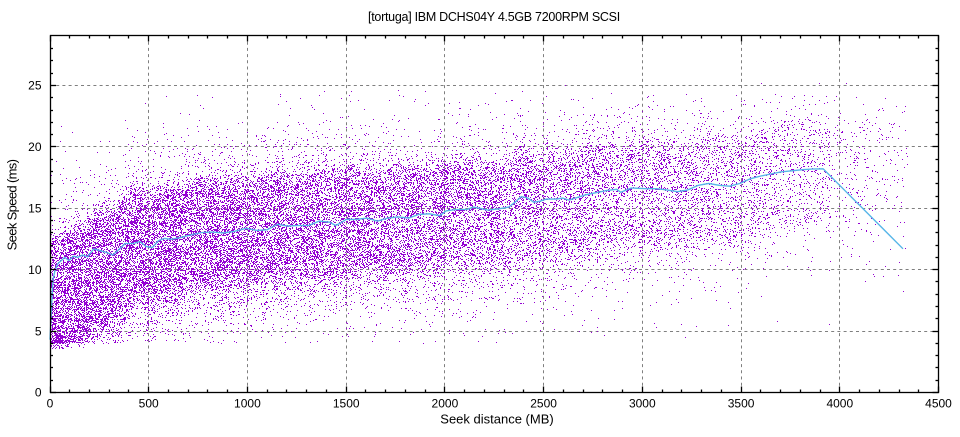 This screenshot has width=960, height=437. What do you see at coordinates (247, 404) in the screenshot?
I see `svg-text: 1000` at bounding box center [247, 404].